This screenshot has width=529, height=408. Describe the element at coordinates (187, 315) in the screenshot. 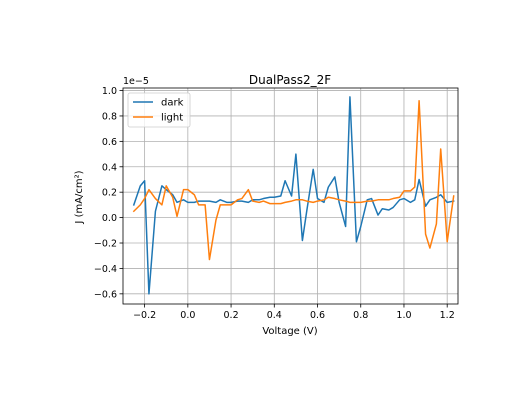

I see `x-tick-label: 0.0` at that location.